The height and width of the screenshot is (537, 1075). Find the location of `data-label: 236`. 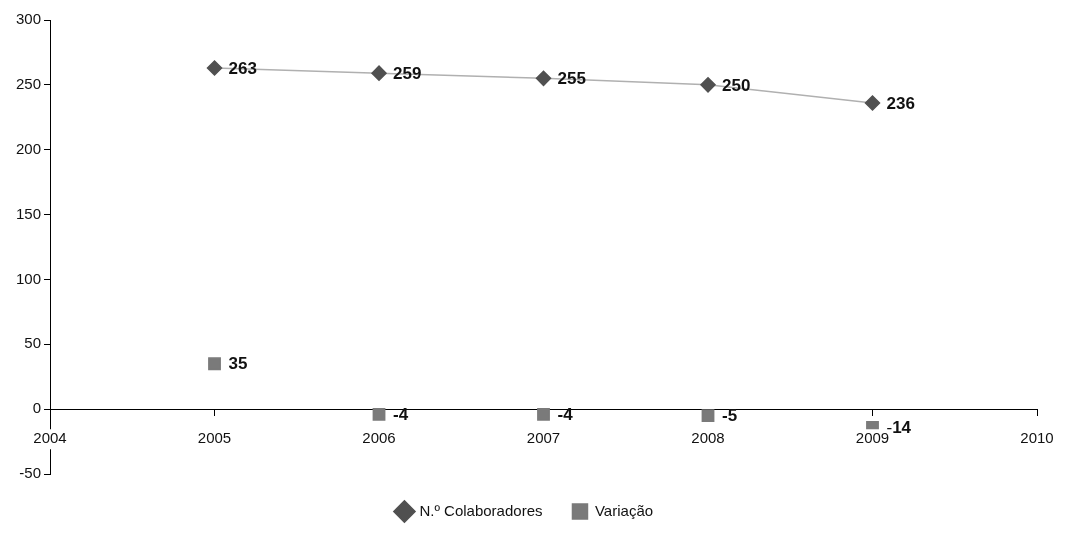

data-label: 236 is located at coordinates (900, 103).